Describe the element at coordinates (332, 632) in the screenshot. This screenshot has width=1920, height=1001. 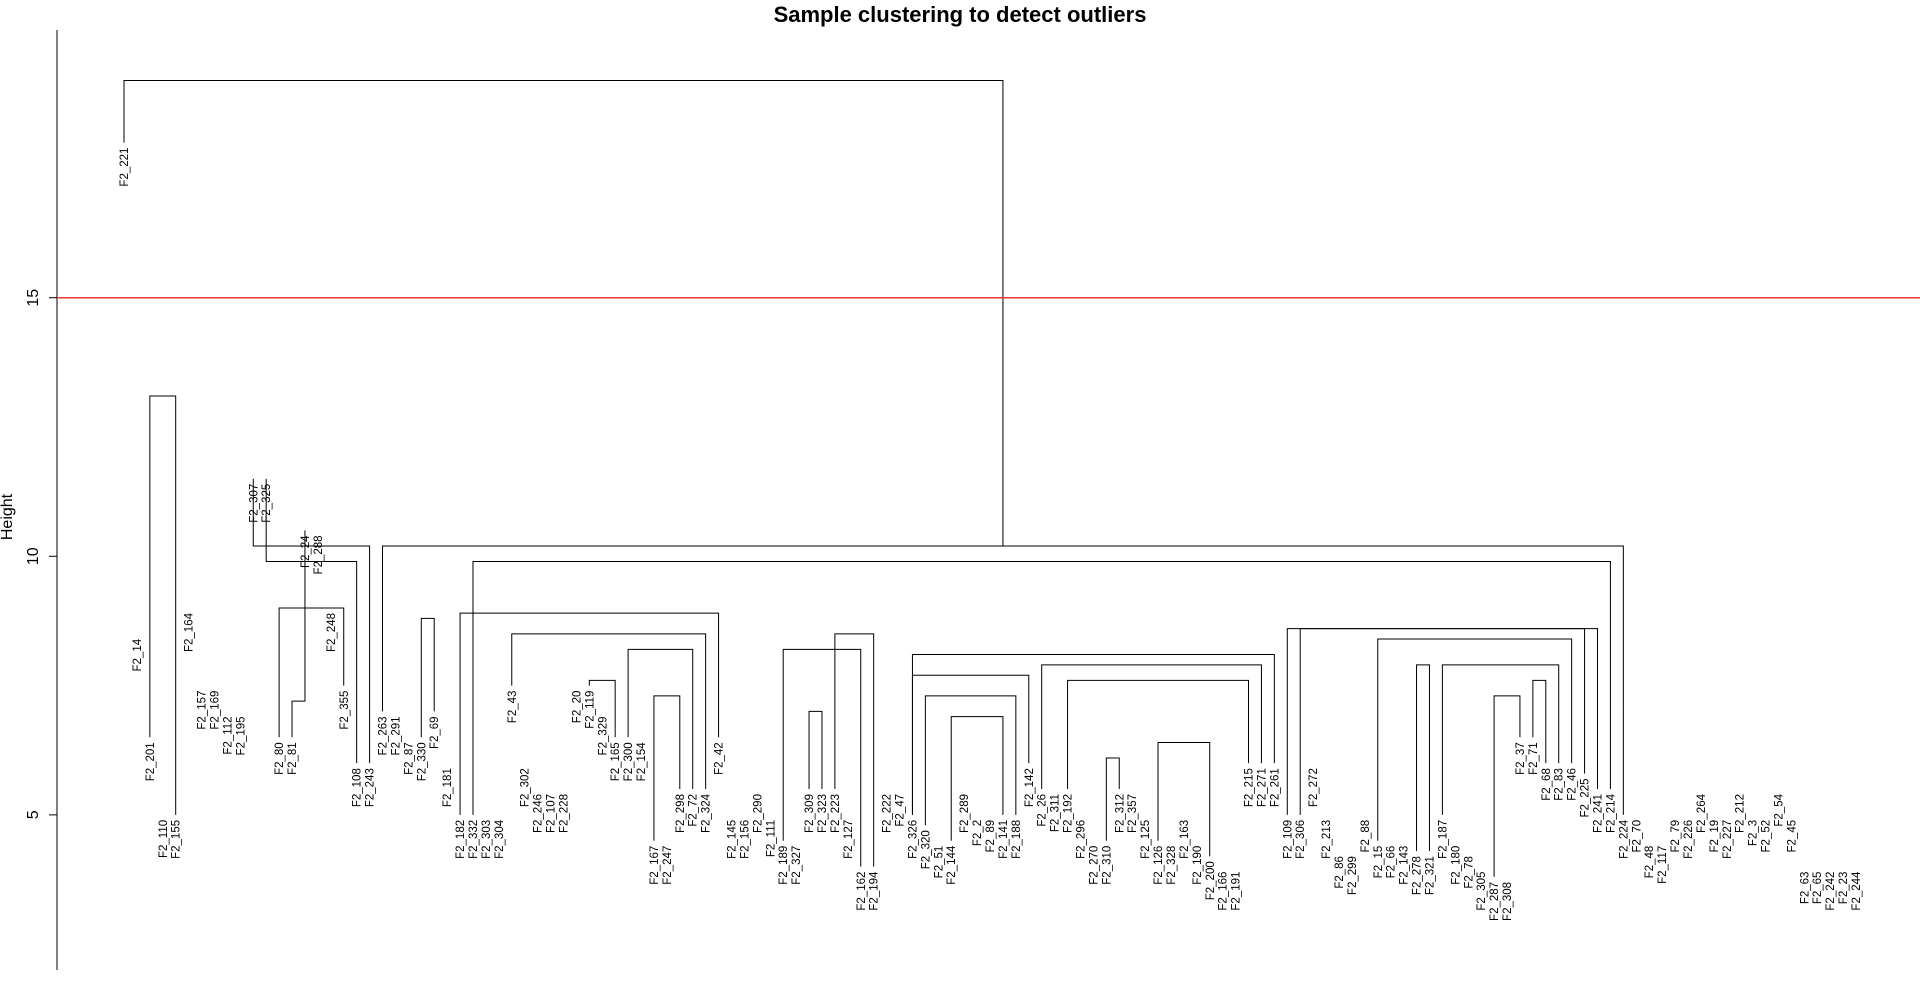
I see `leaf-label-F2_248: F2_248` at that location.